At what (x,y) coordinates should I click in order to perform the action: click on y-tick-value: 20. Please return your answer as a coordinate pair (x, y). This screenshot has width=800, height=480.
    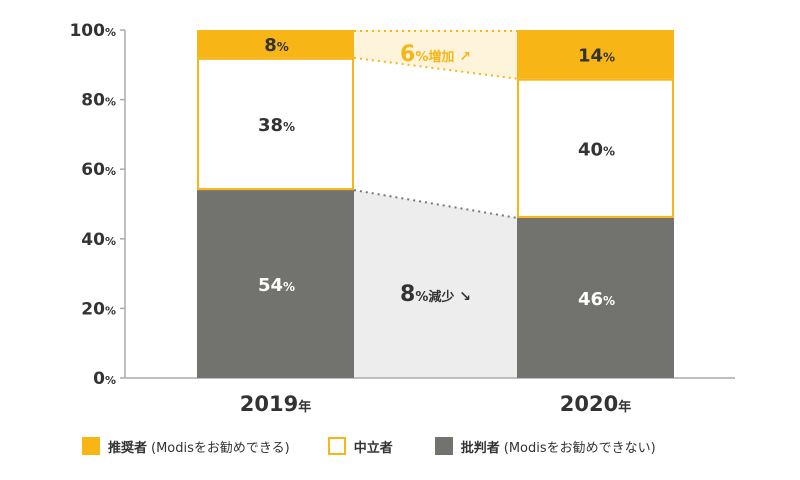
    Looking at the image, I should click on (93, 309).